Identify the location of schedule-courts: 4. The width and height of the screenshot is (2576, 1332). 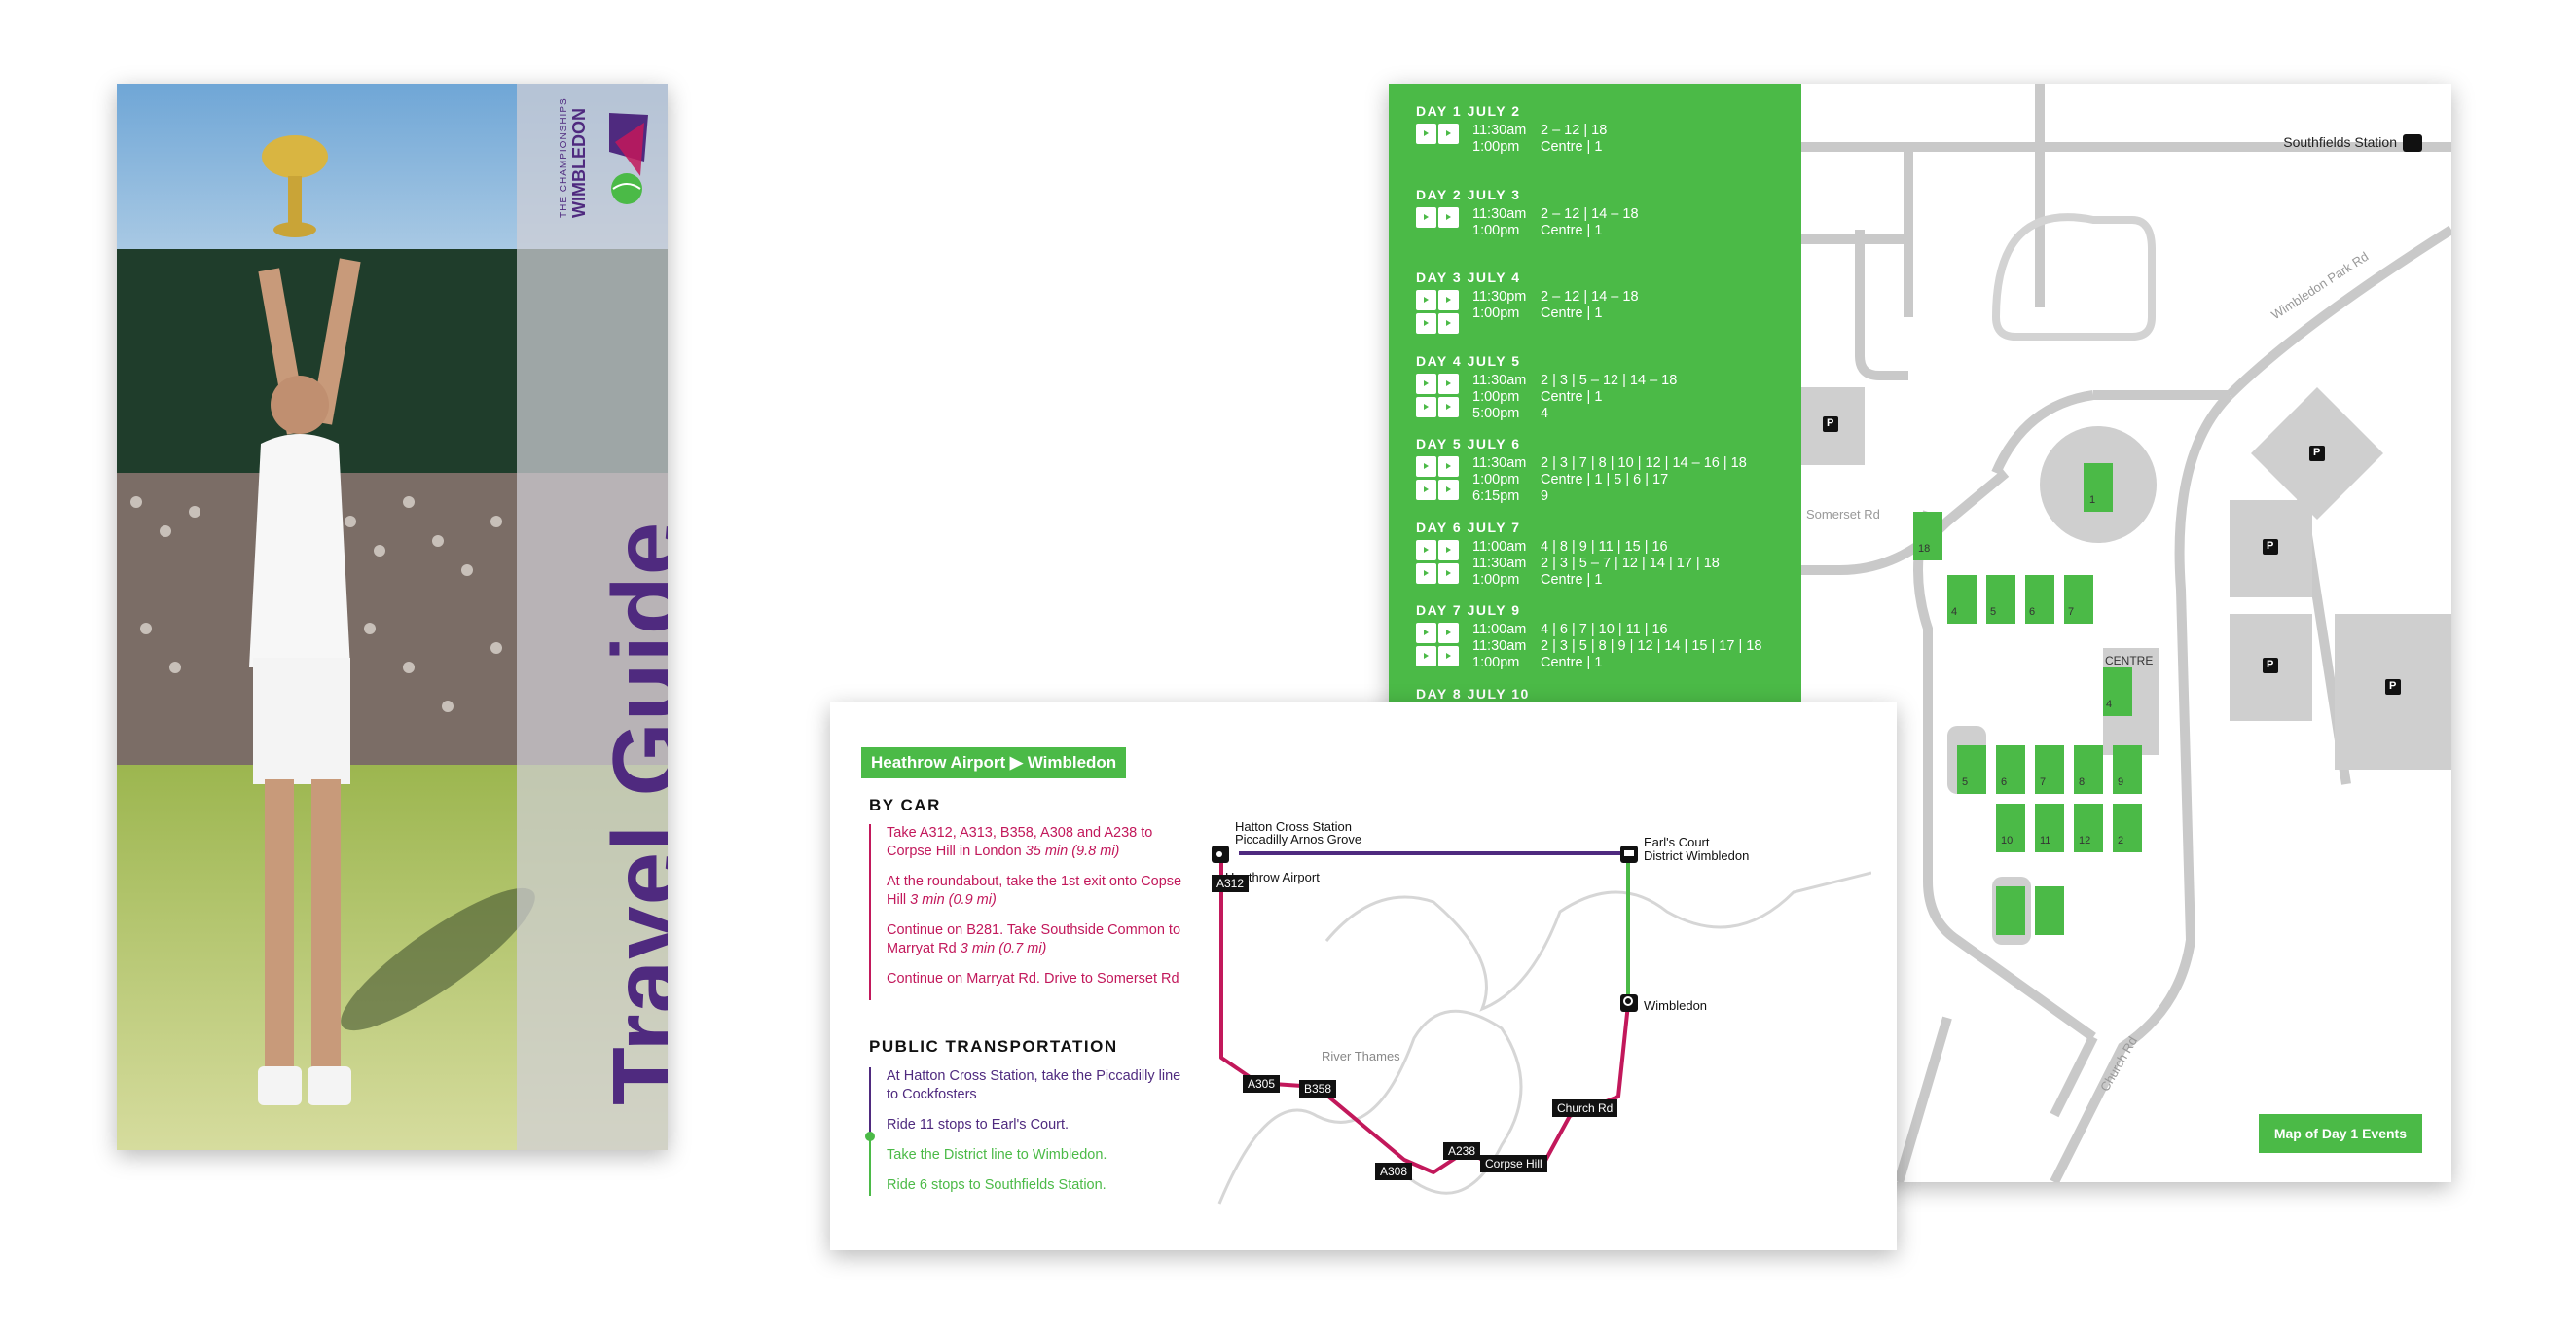
(1545, 413).